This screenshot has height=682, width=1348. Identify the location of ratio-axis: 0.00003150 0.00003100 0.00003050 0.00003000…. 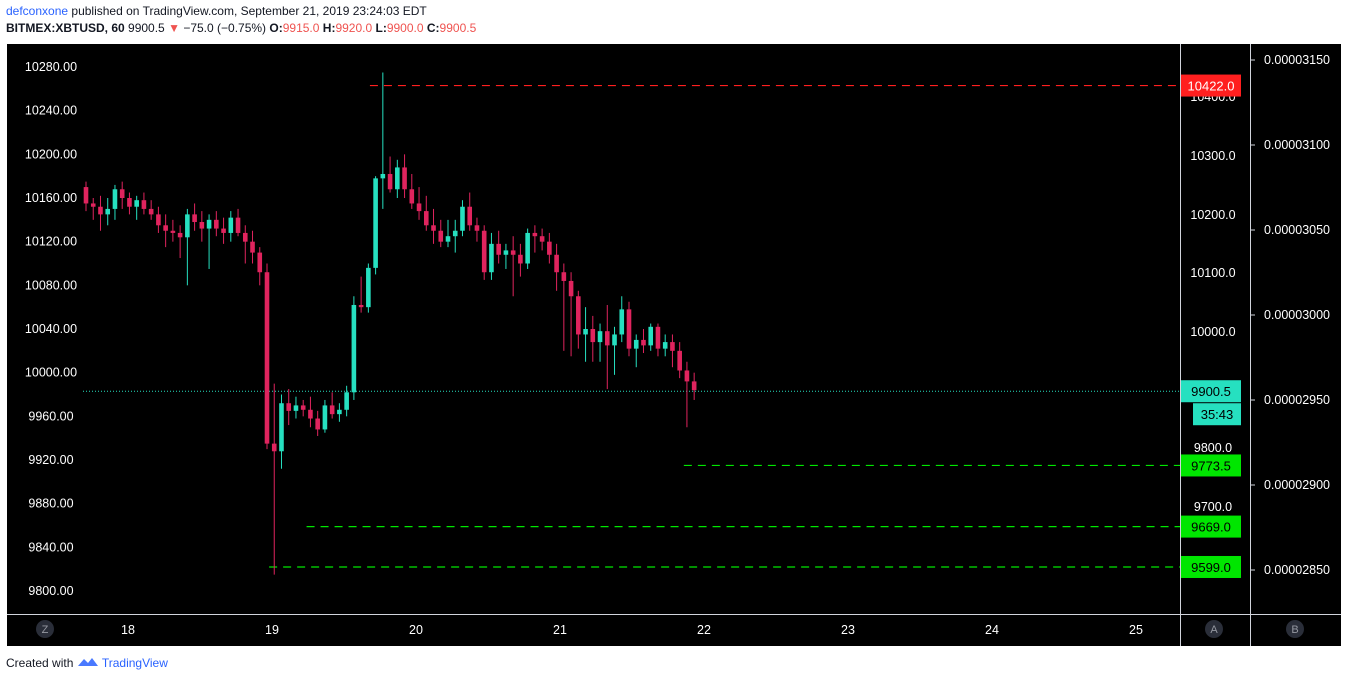
(1290, 315).